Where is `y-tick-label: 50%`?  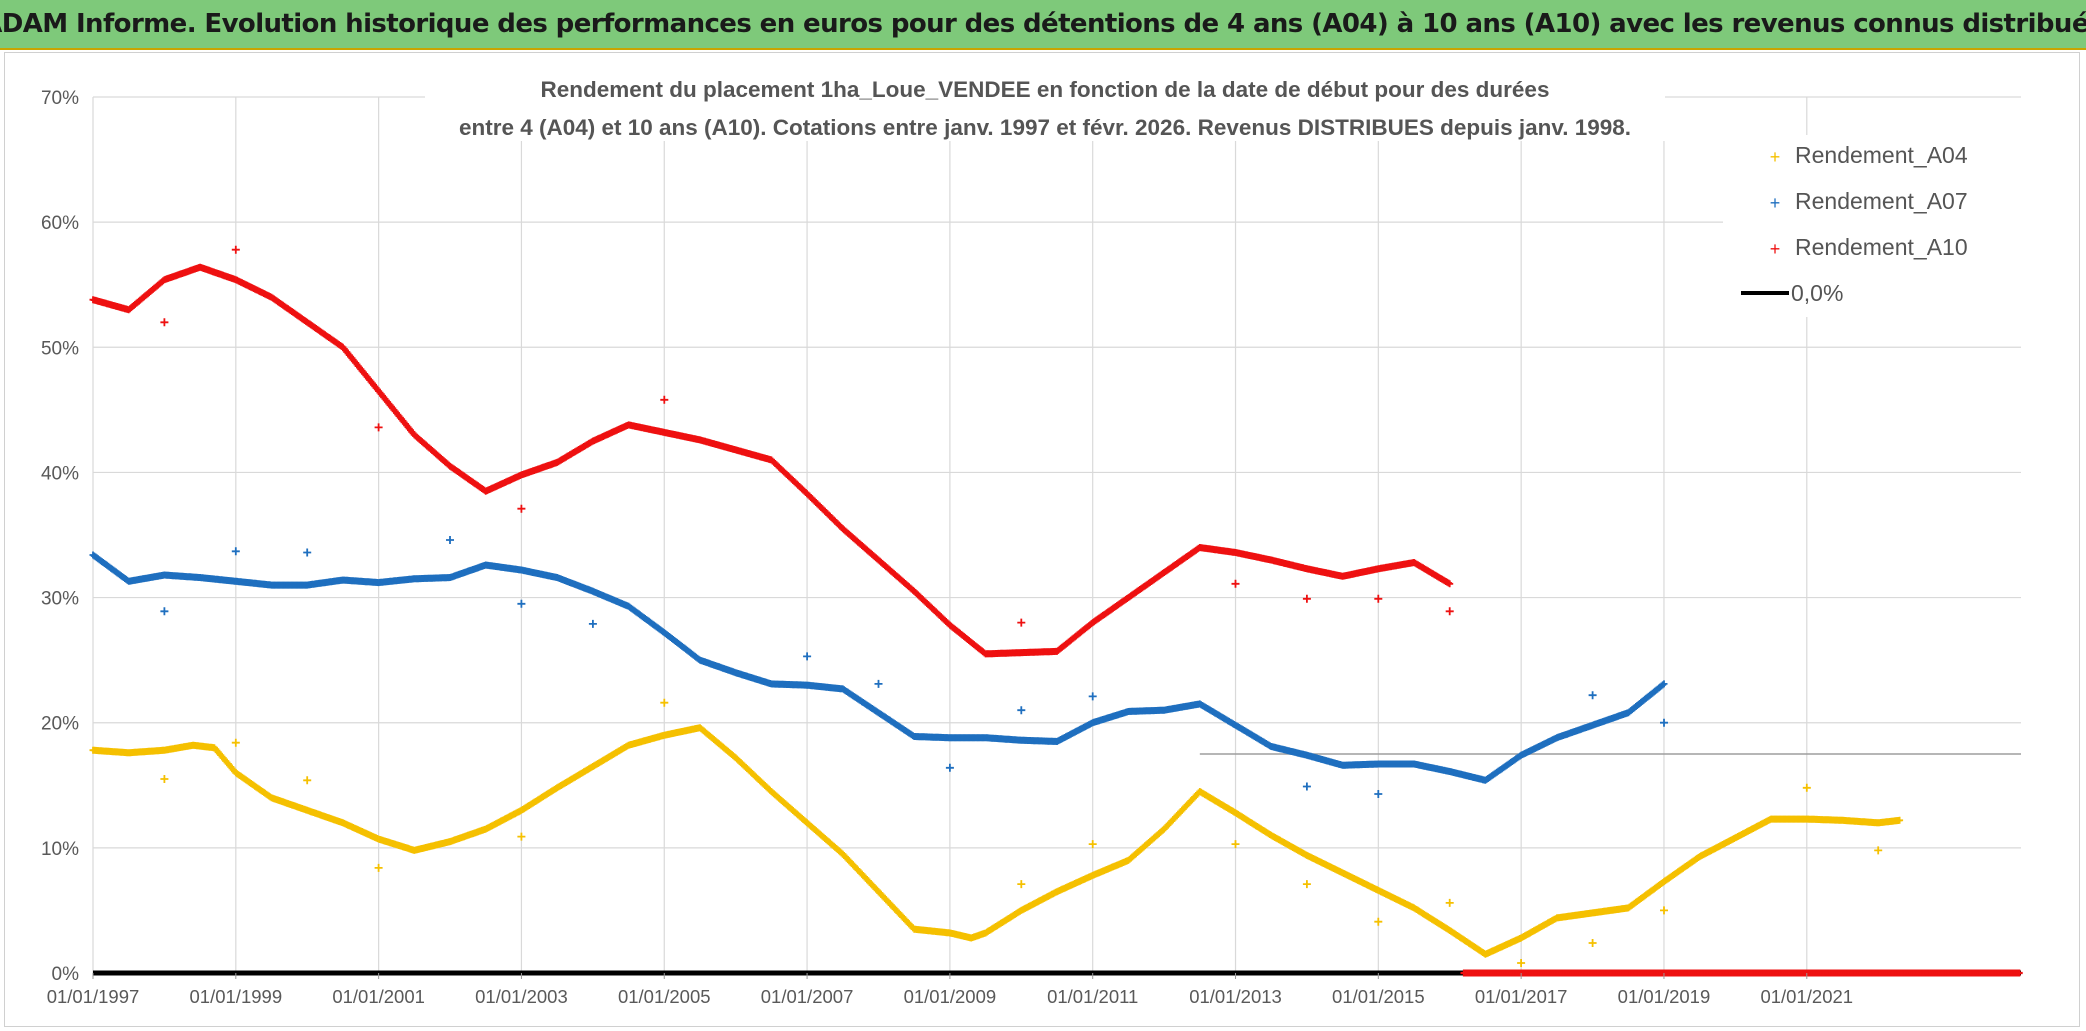 y-tick-label: 50% is located at coordinates (60, 348).